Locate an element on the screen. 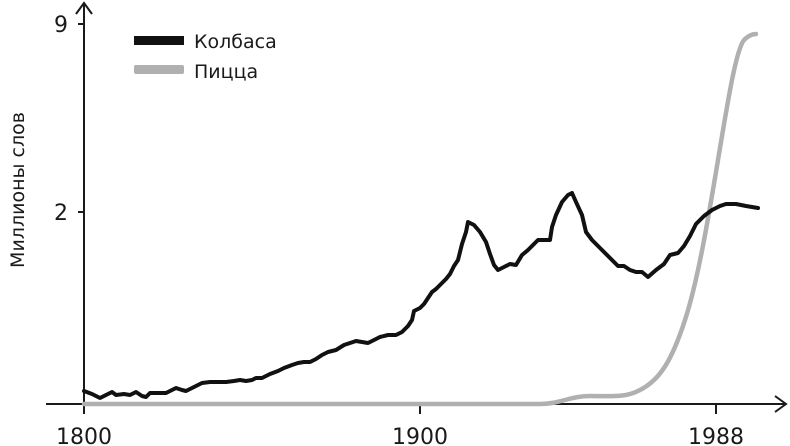 Image resolution: width=790 pixels, height=446 pixels. legend: Колбаса Пицца is located at coordinates (205, 57).